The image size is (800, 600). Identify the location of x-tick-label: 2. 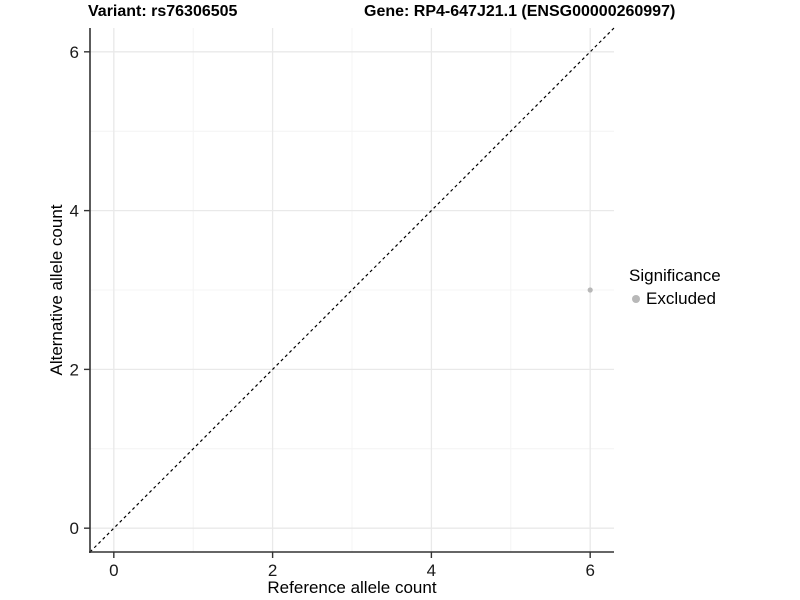
(272, 570).